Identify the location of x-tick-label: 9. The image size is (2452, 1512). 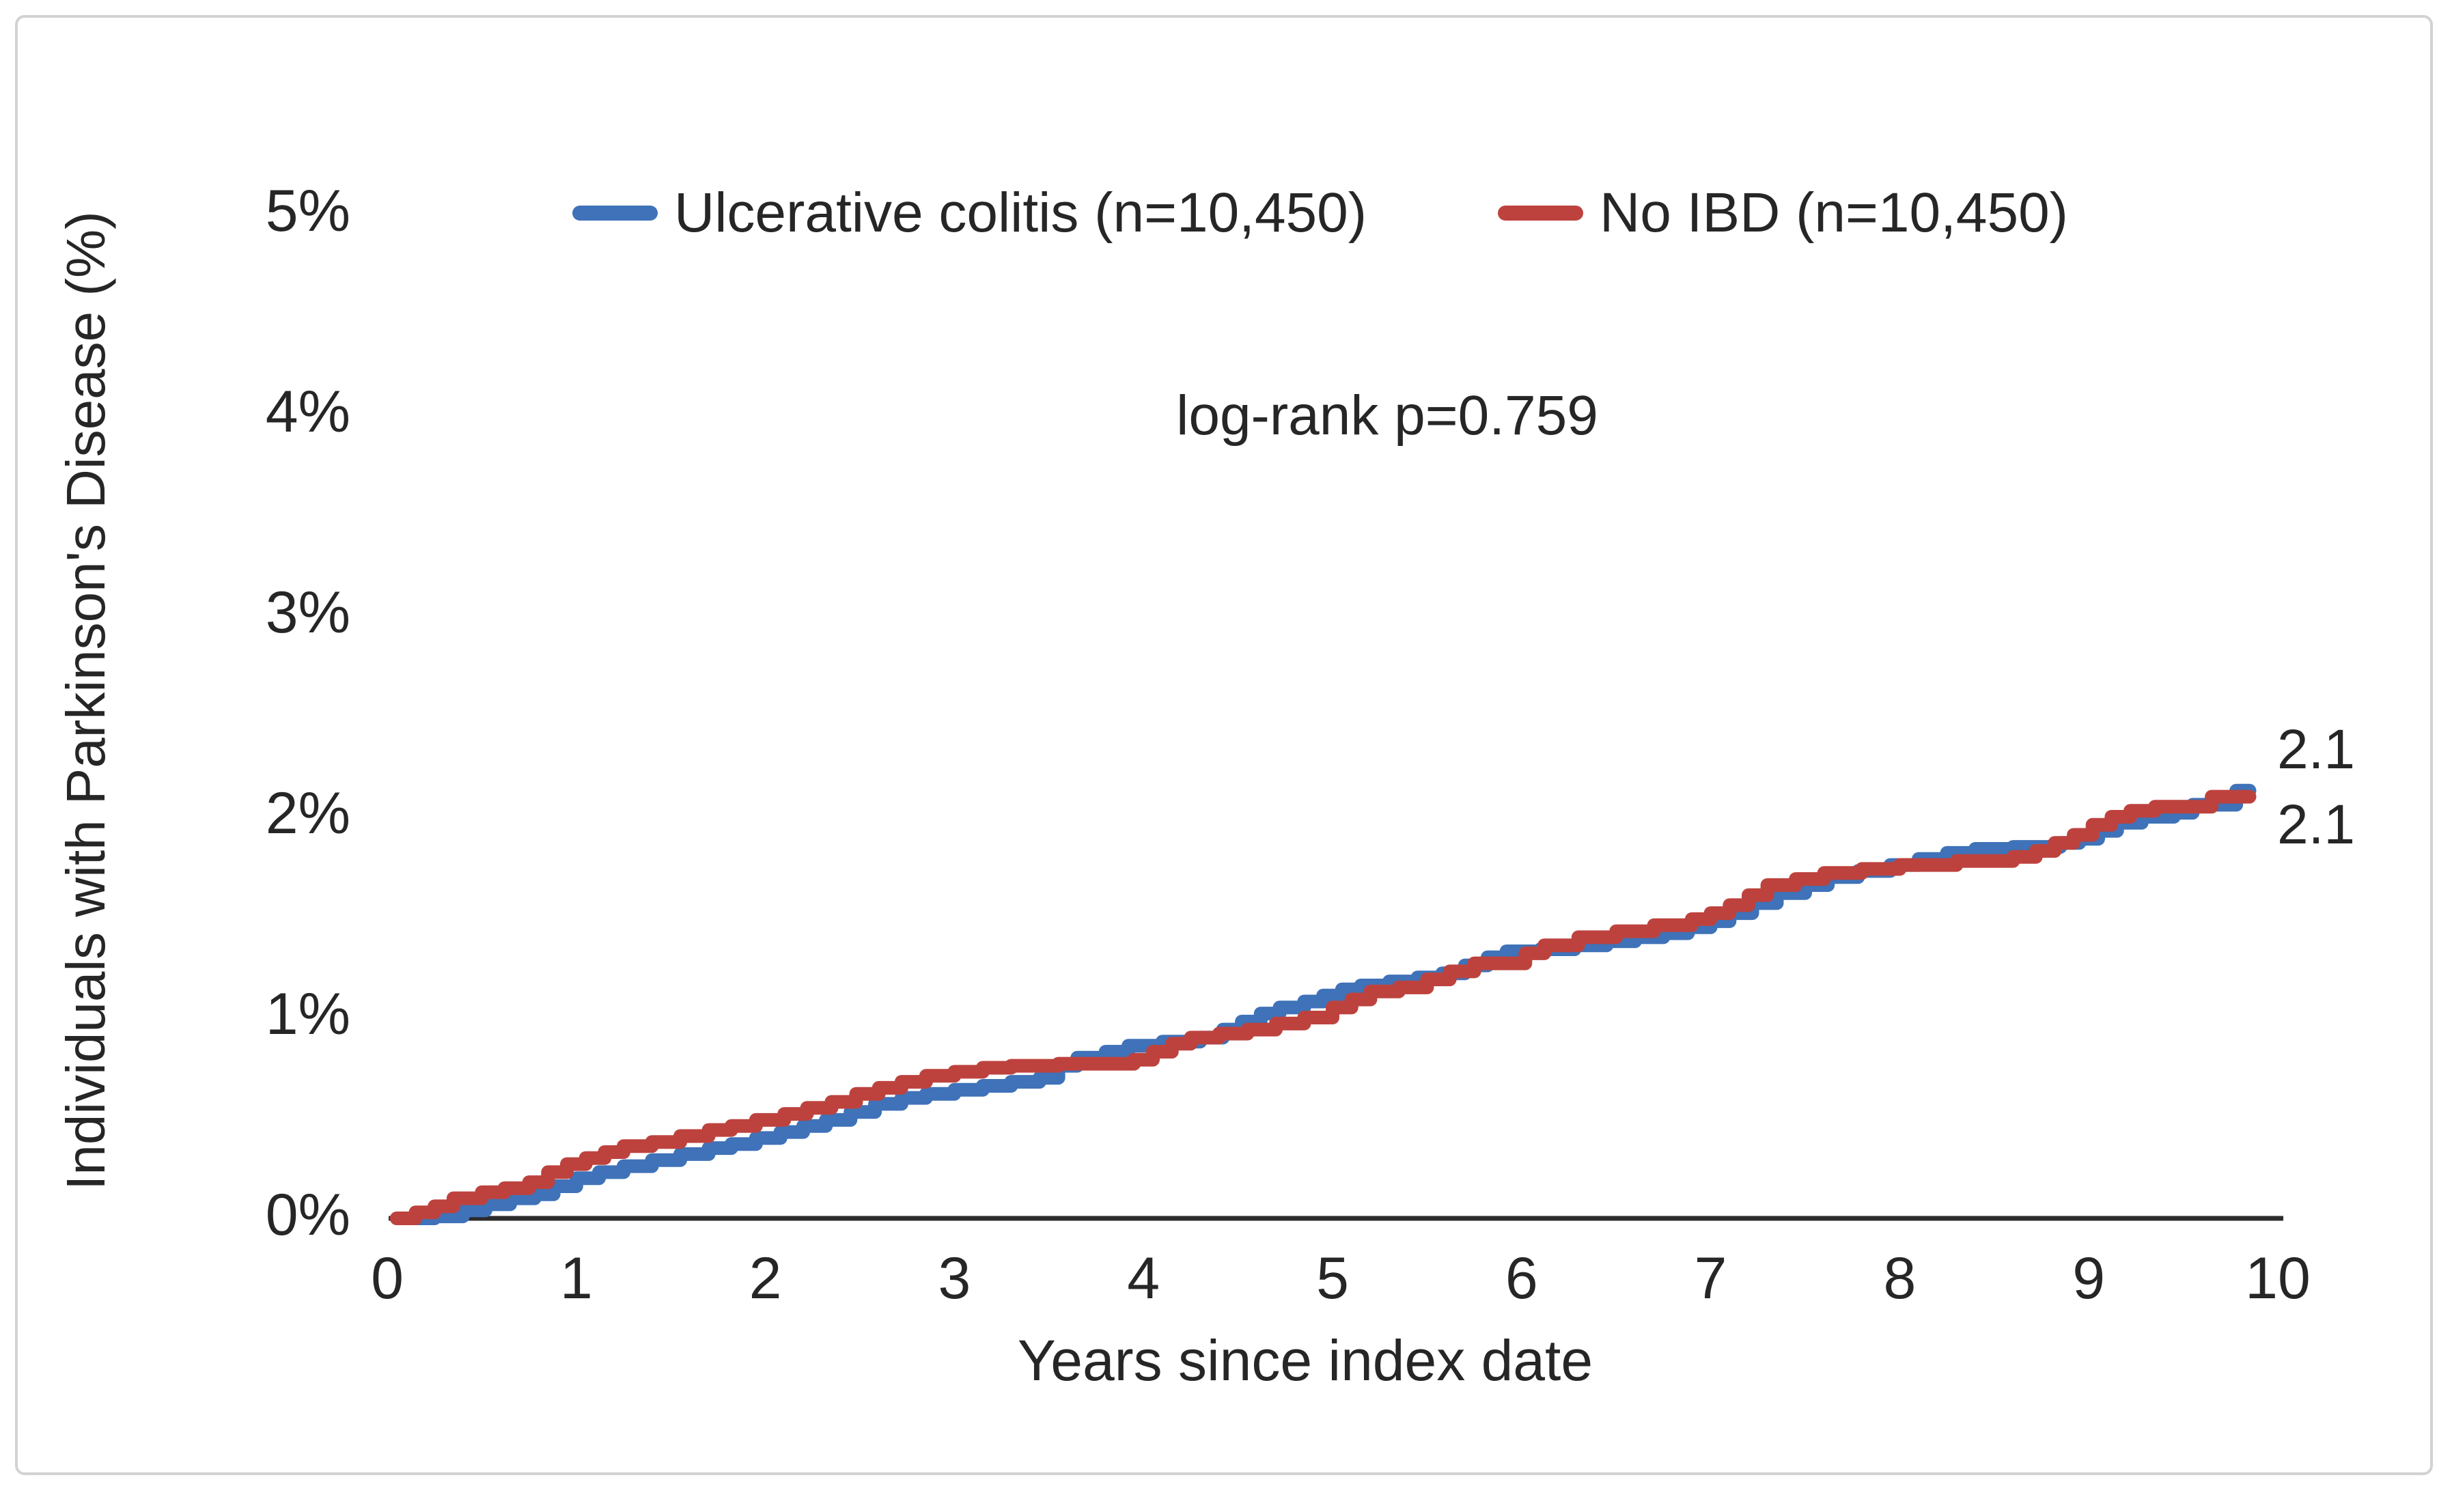
(2089, 1278).